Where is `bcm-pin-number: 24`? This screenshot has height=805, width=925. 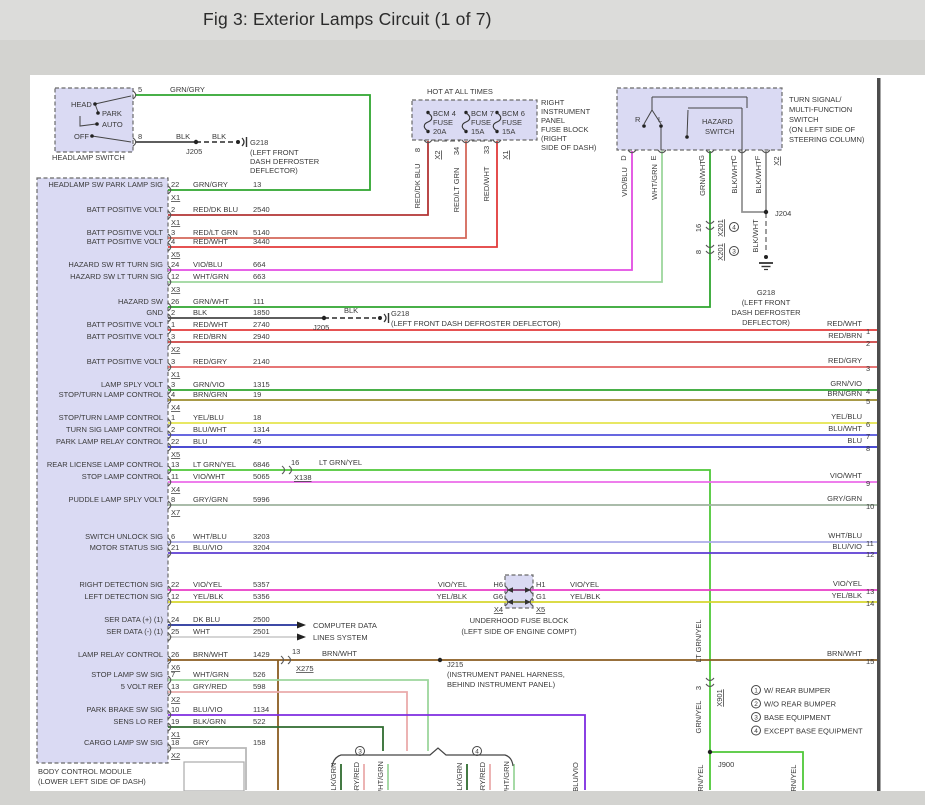
bcm-pin-number: 24 is located at coordinates (175, 619).